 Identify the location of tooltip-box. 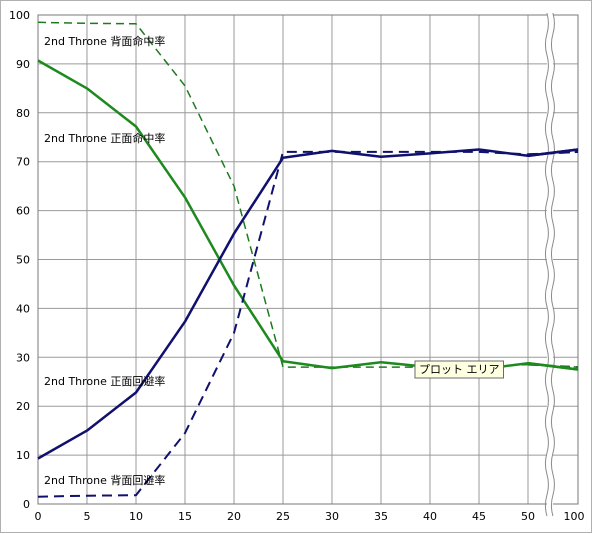
(459, 369).